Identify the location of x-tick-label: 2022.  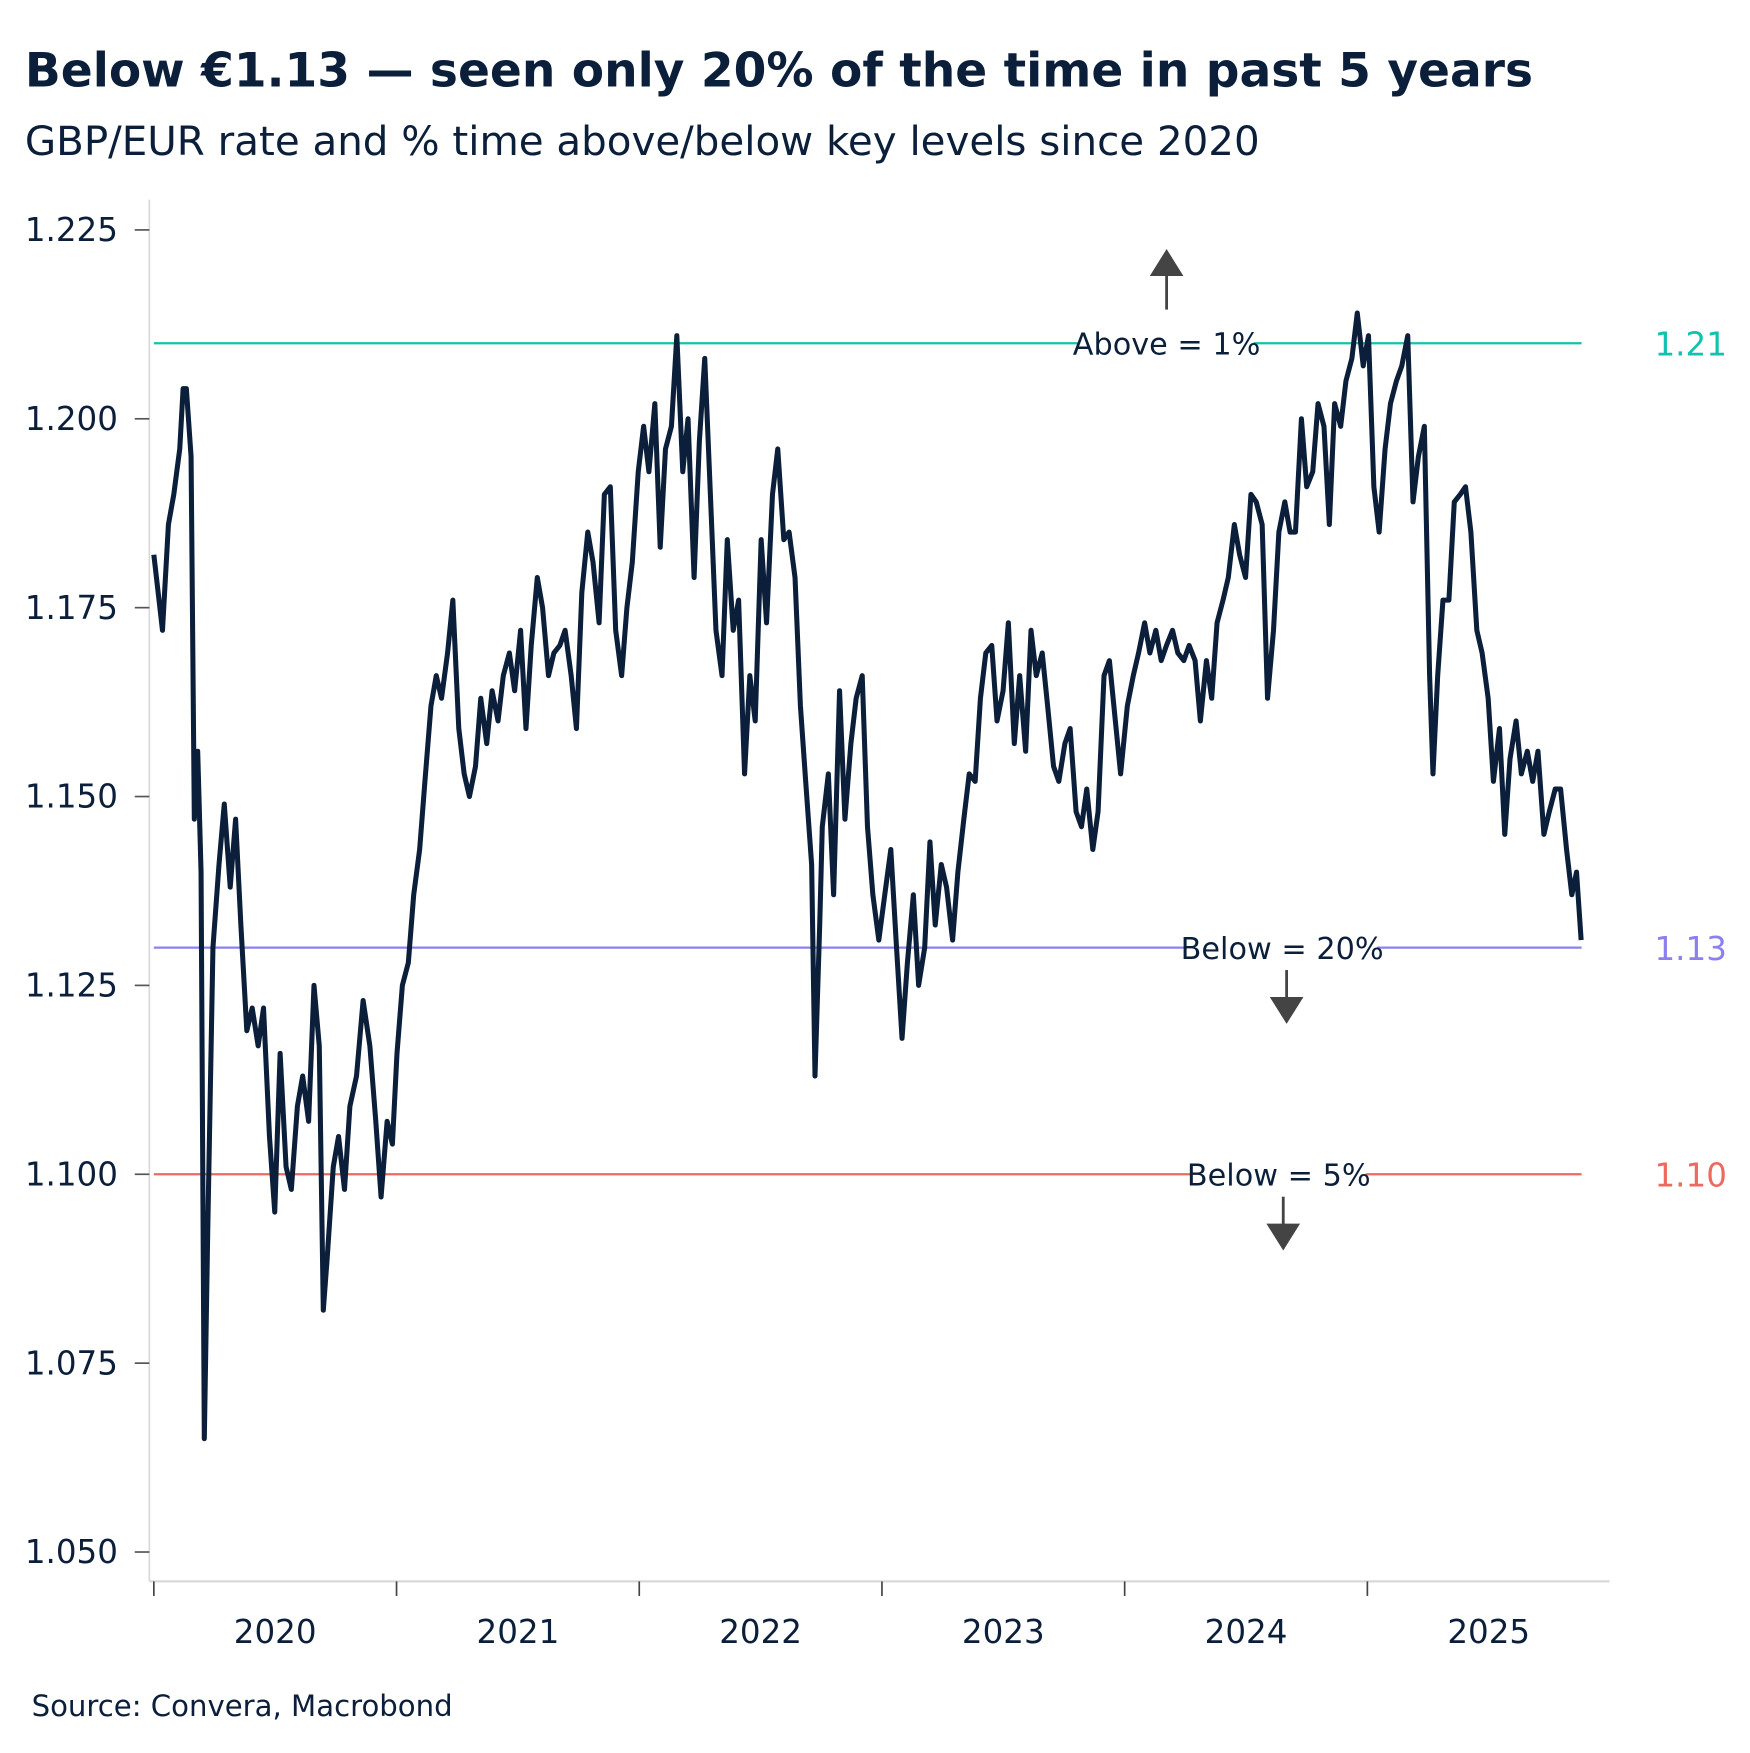
(760, 1632).